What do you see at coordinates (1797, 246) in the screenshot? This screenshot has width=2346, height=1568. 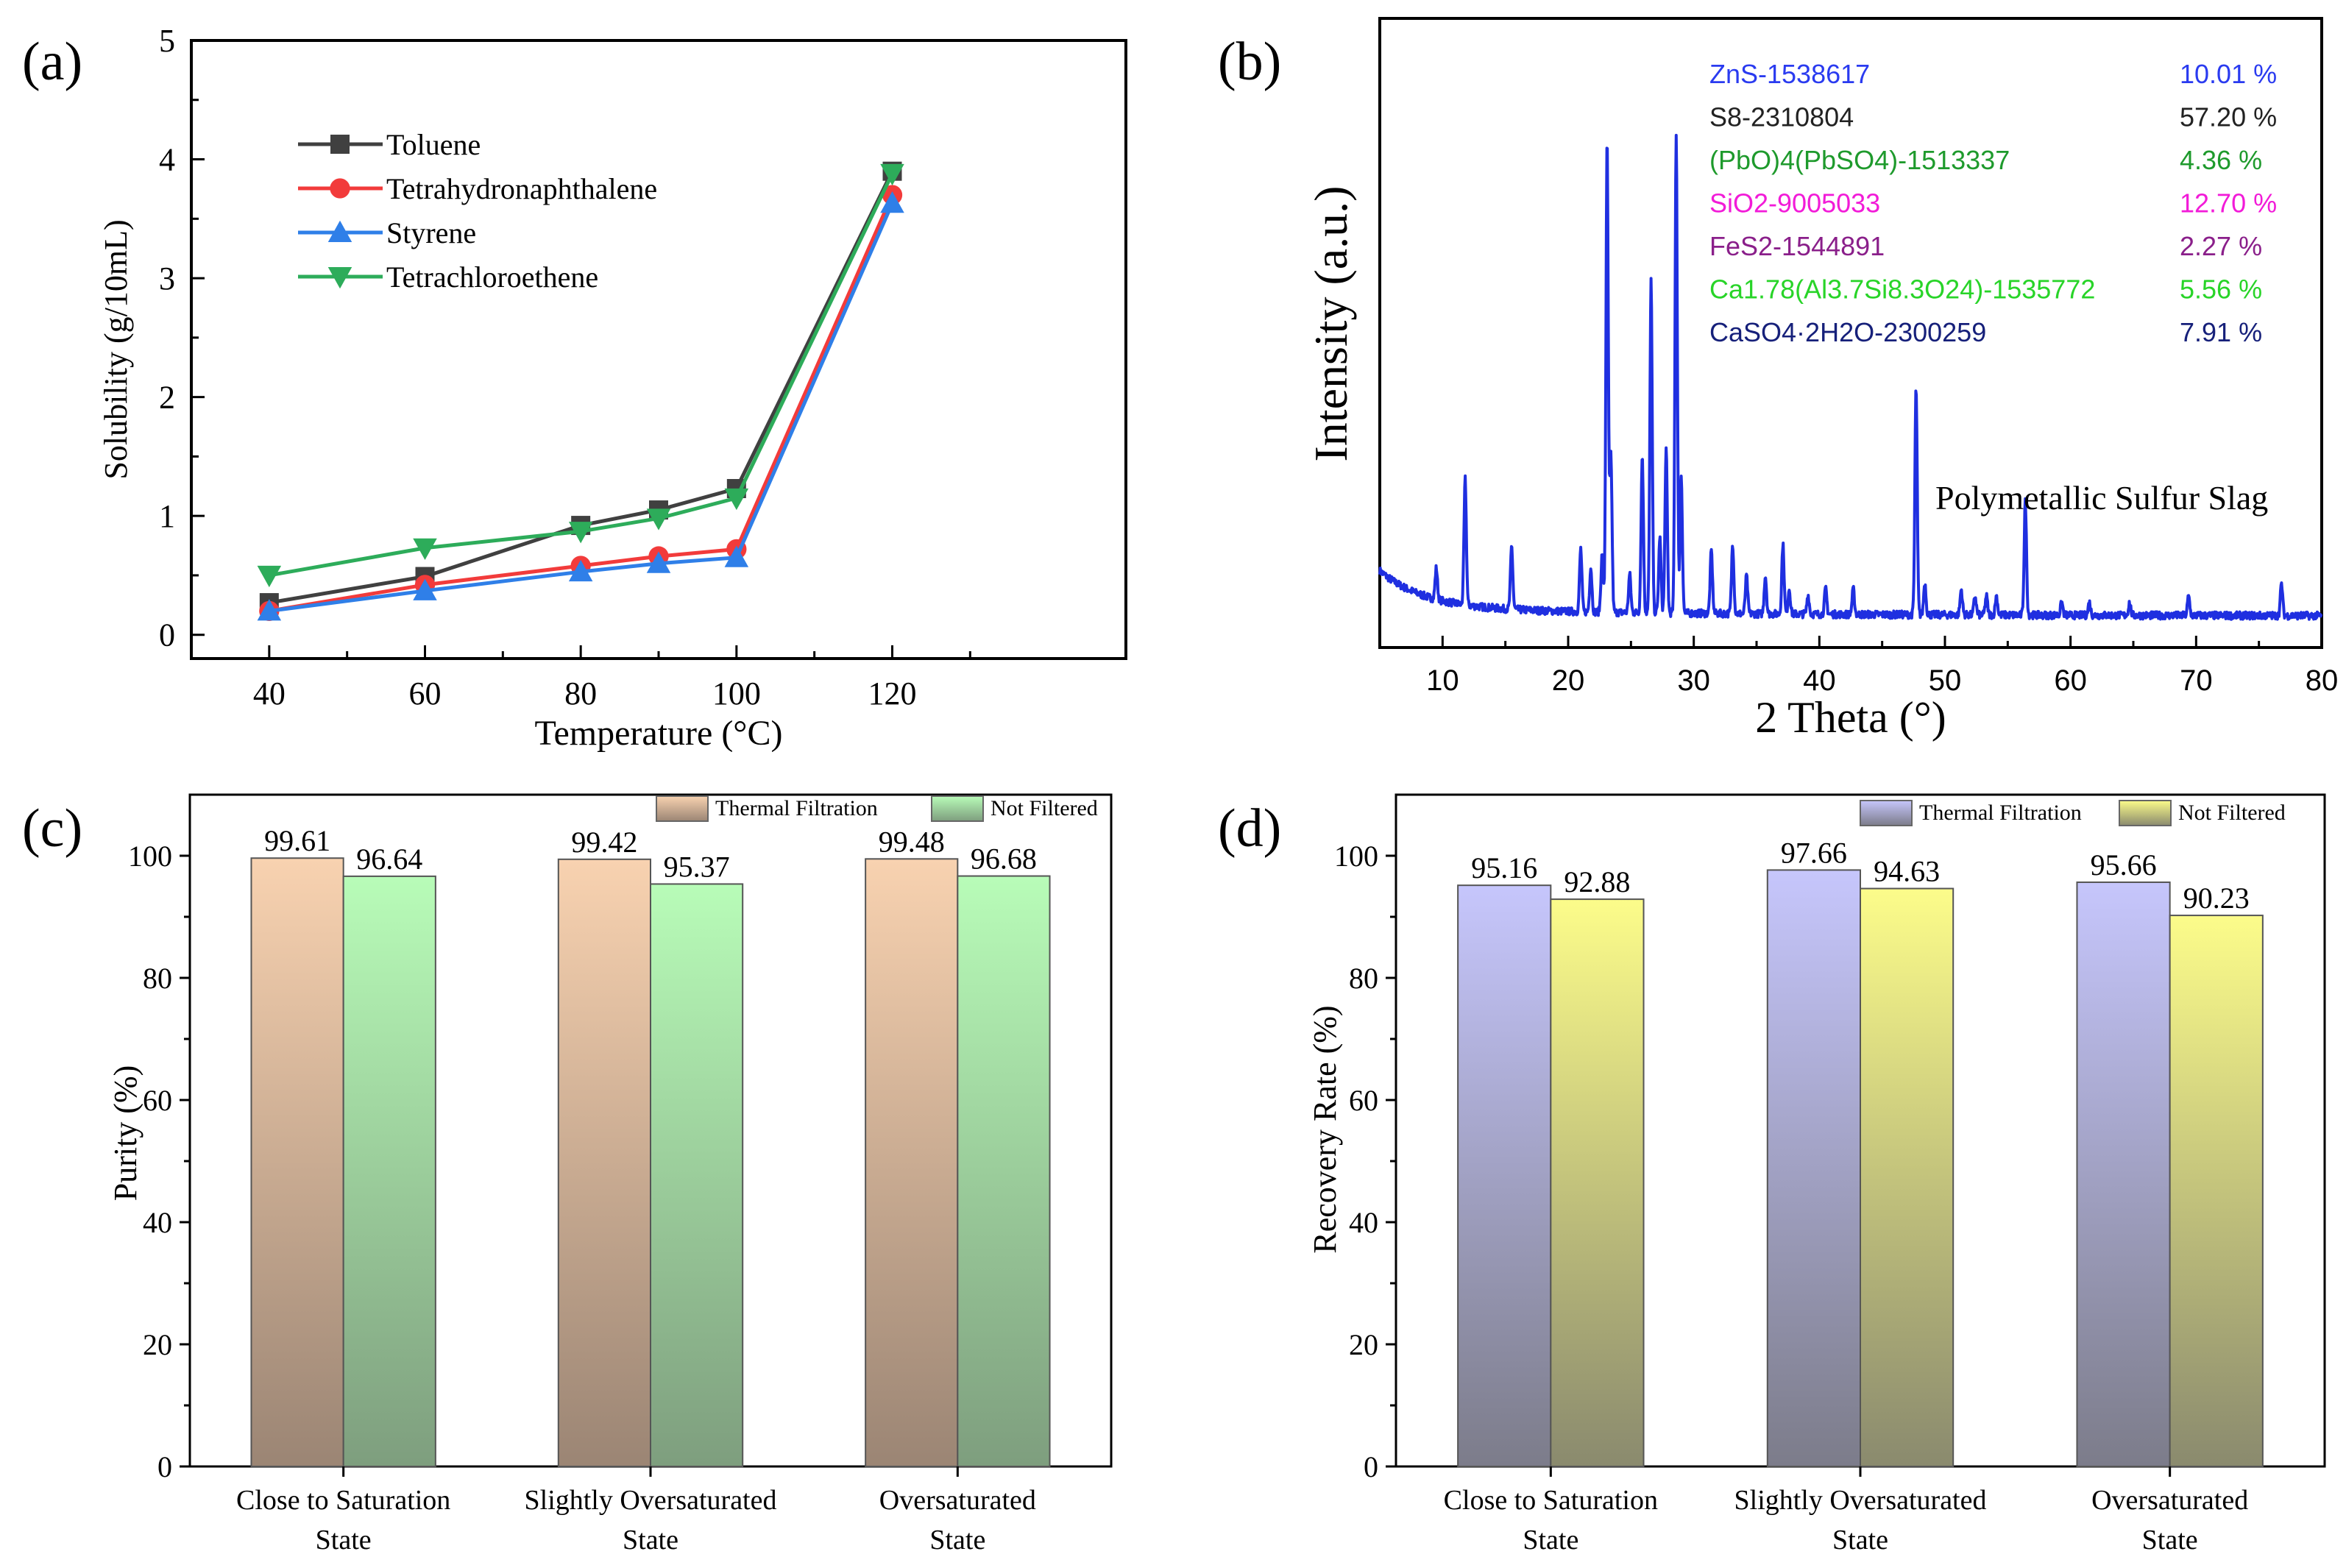 I see `phase-label: FeS2-1544891` at bounding box center [1797, 246].